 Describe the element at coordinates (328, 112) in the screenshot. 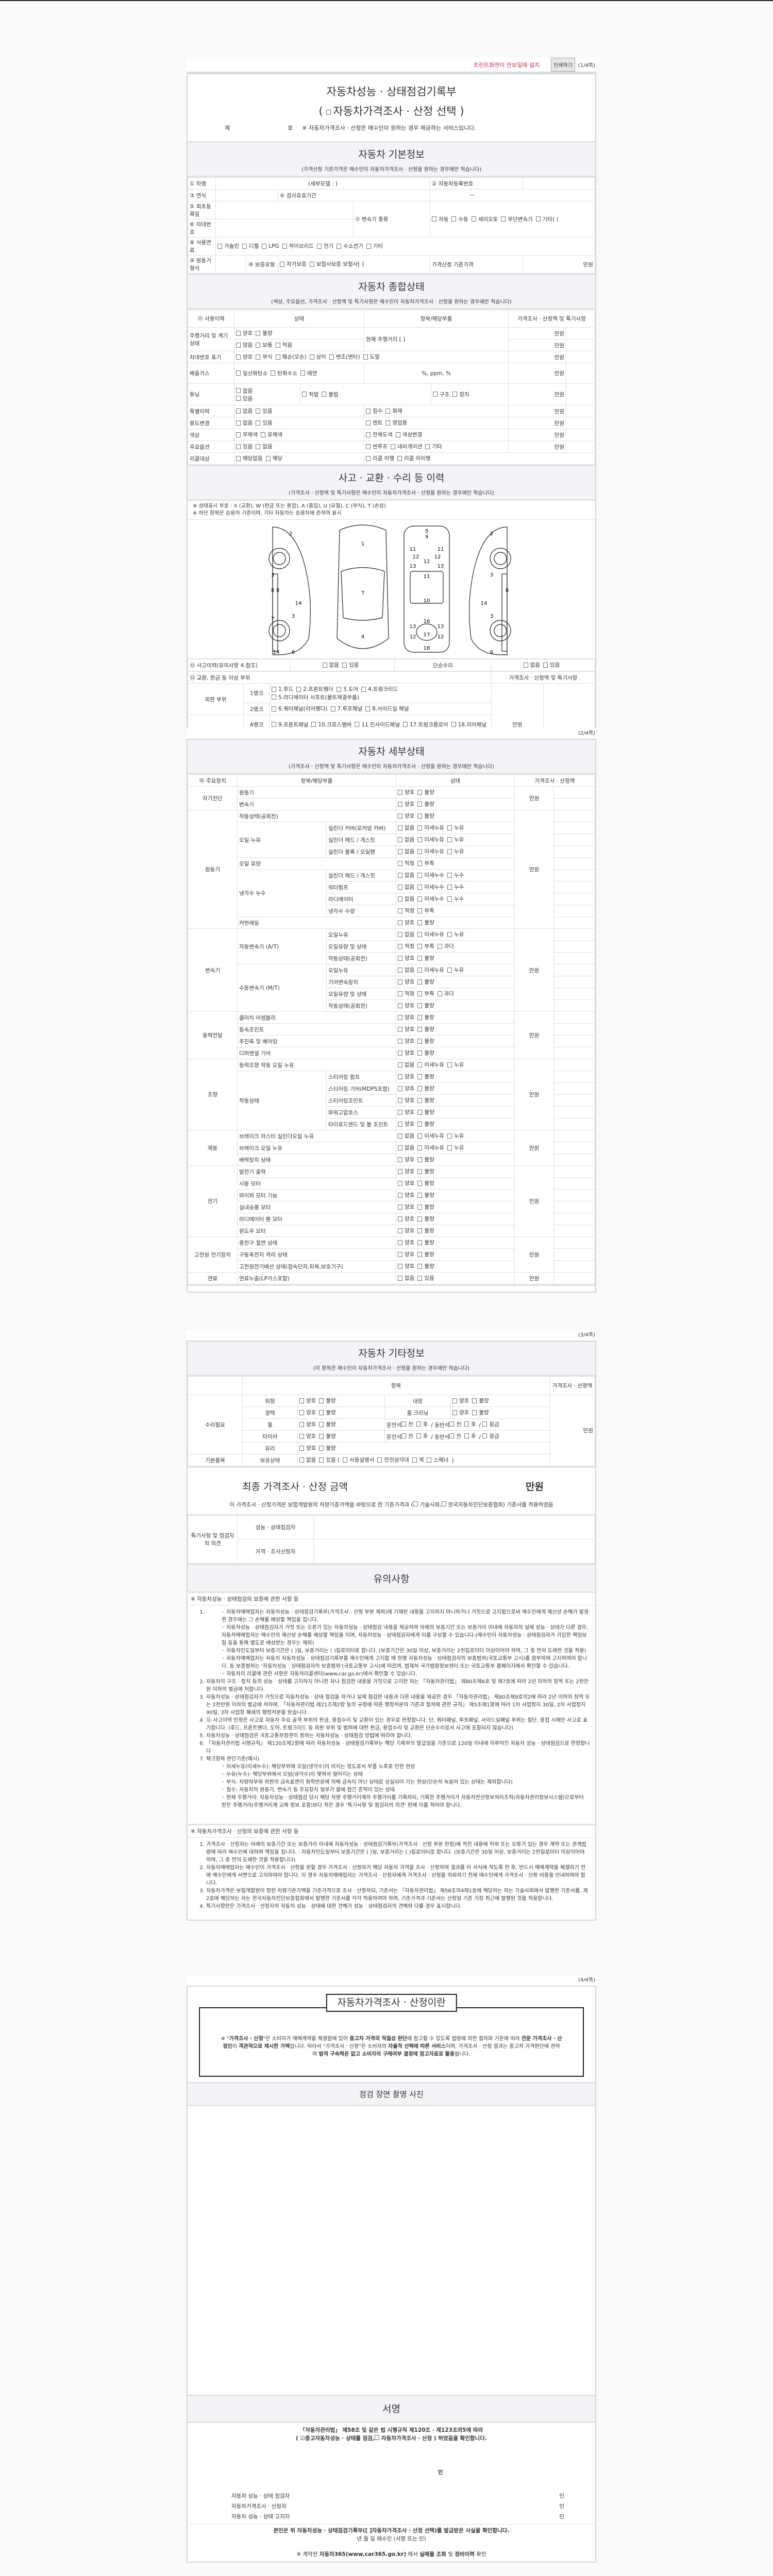

I see `price-option-checkbox` at that location.